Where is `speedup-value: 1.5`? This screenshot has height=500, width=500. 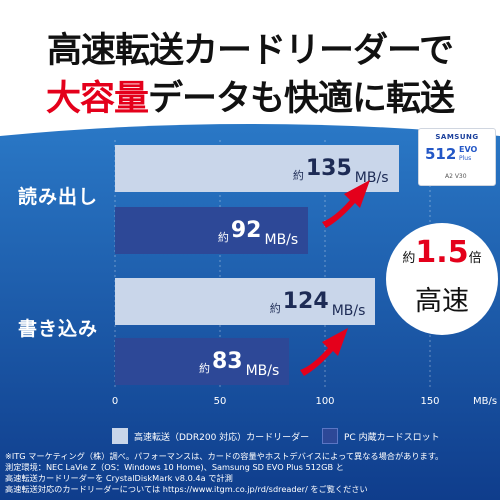 speedup-value: 1.5 is located at coordinates (442, 252).